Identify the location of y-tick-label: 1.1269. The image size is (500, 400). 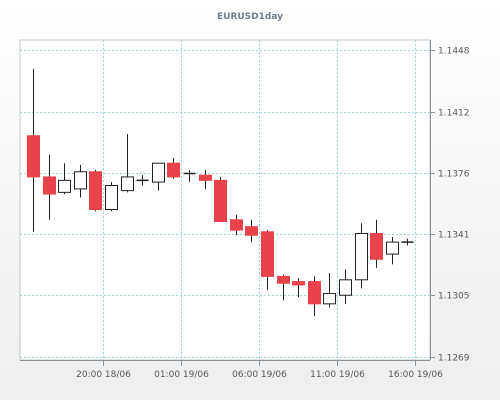
(454, 359).